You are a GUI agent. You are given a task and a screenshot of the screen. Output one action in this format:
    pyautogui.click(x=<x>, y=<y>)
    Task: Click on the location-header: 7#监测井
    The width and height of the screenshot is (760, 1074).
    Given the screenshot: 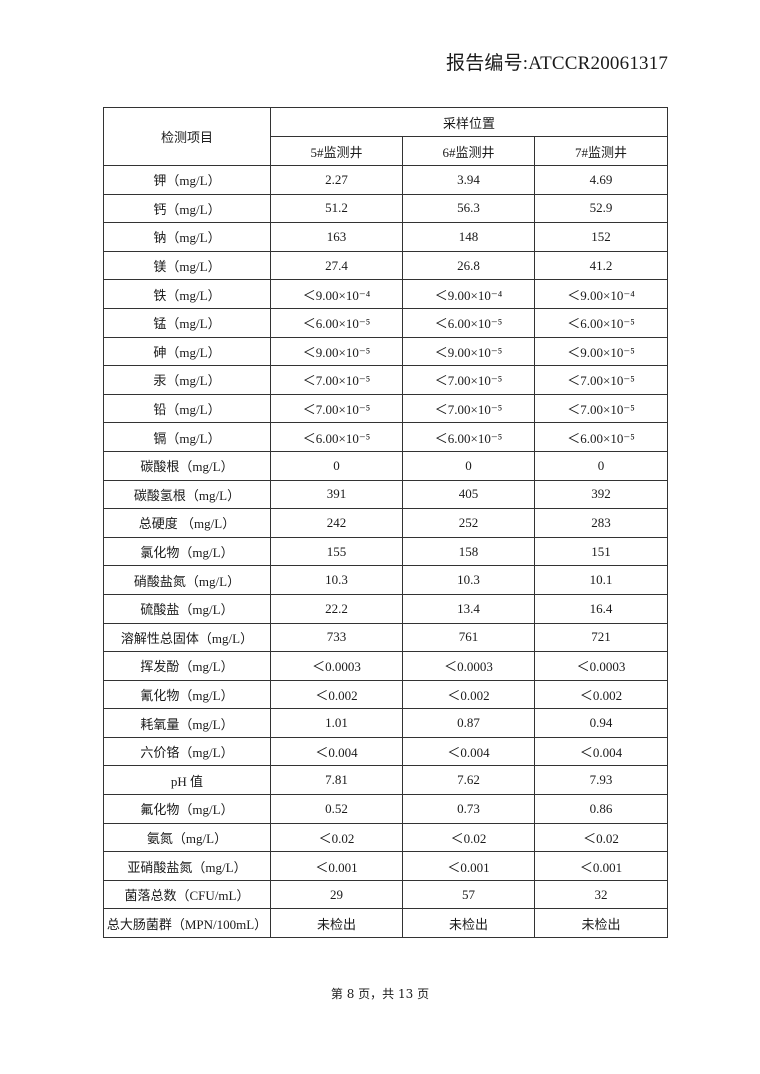 What is the action you would take?
    pyautogui.click(x=601, y=151)
    